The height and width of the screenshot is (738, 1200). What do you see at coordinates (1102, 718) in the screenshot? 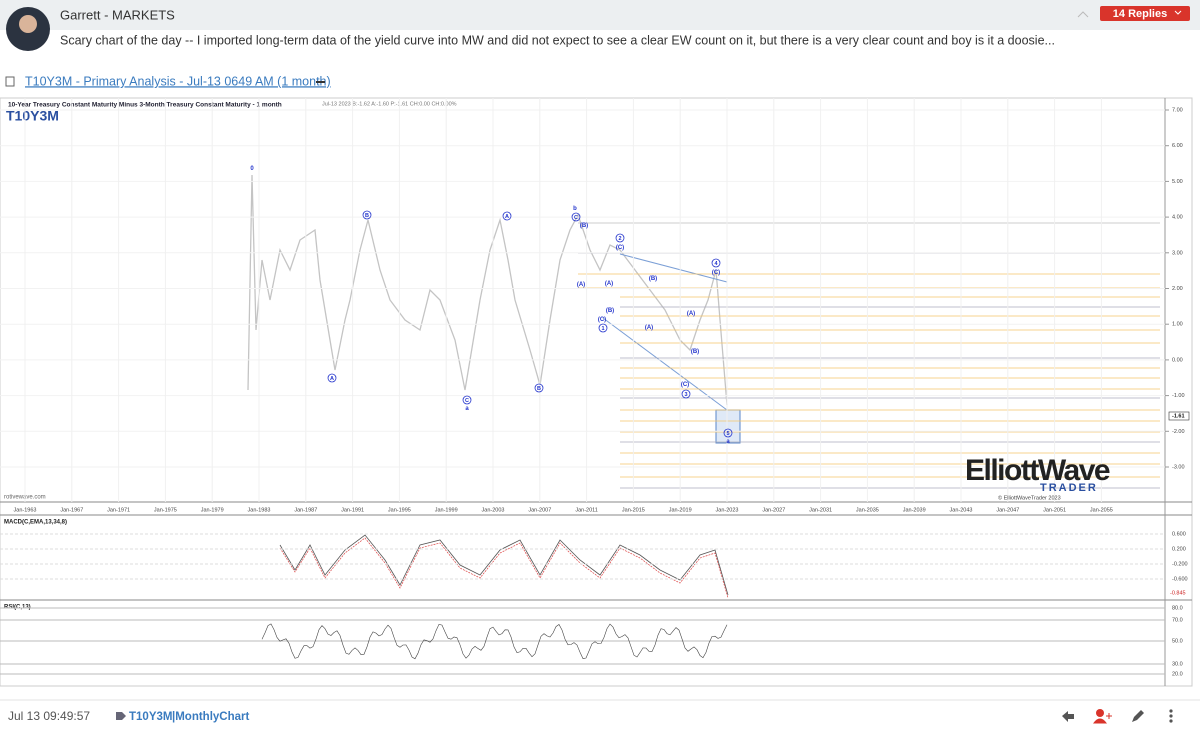
I see `follow-icon-body` at bounding box center [1102, 718].